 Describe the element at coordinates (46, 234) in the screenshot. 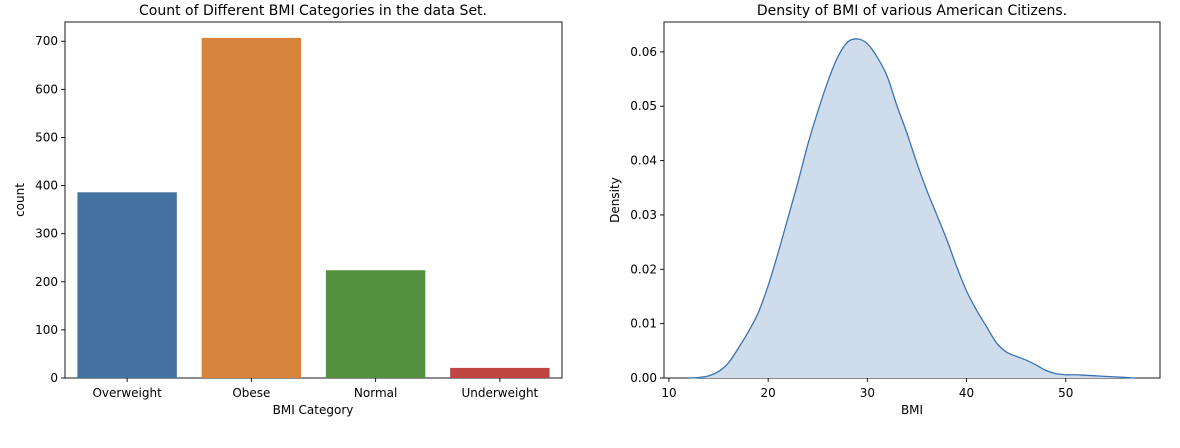

I see `y-tick-label: 300` at that location.